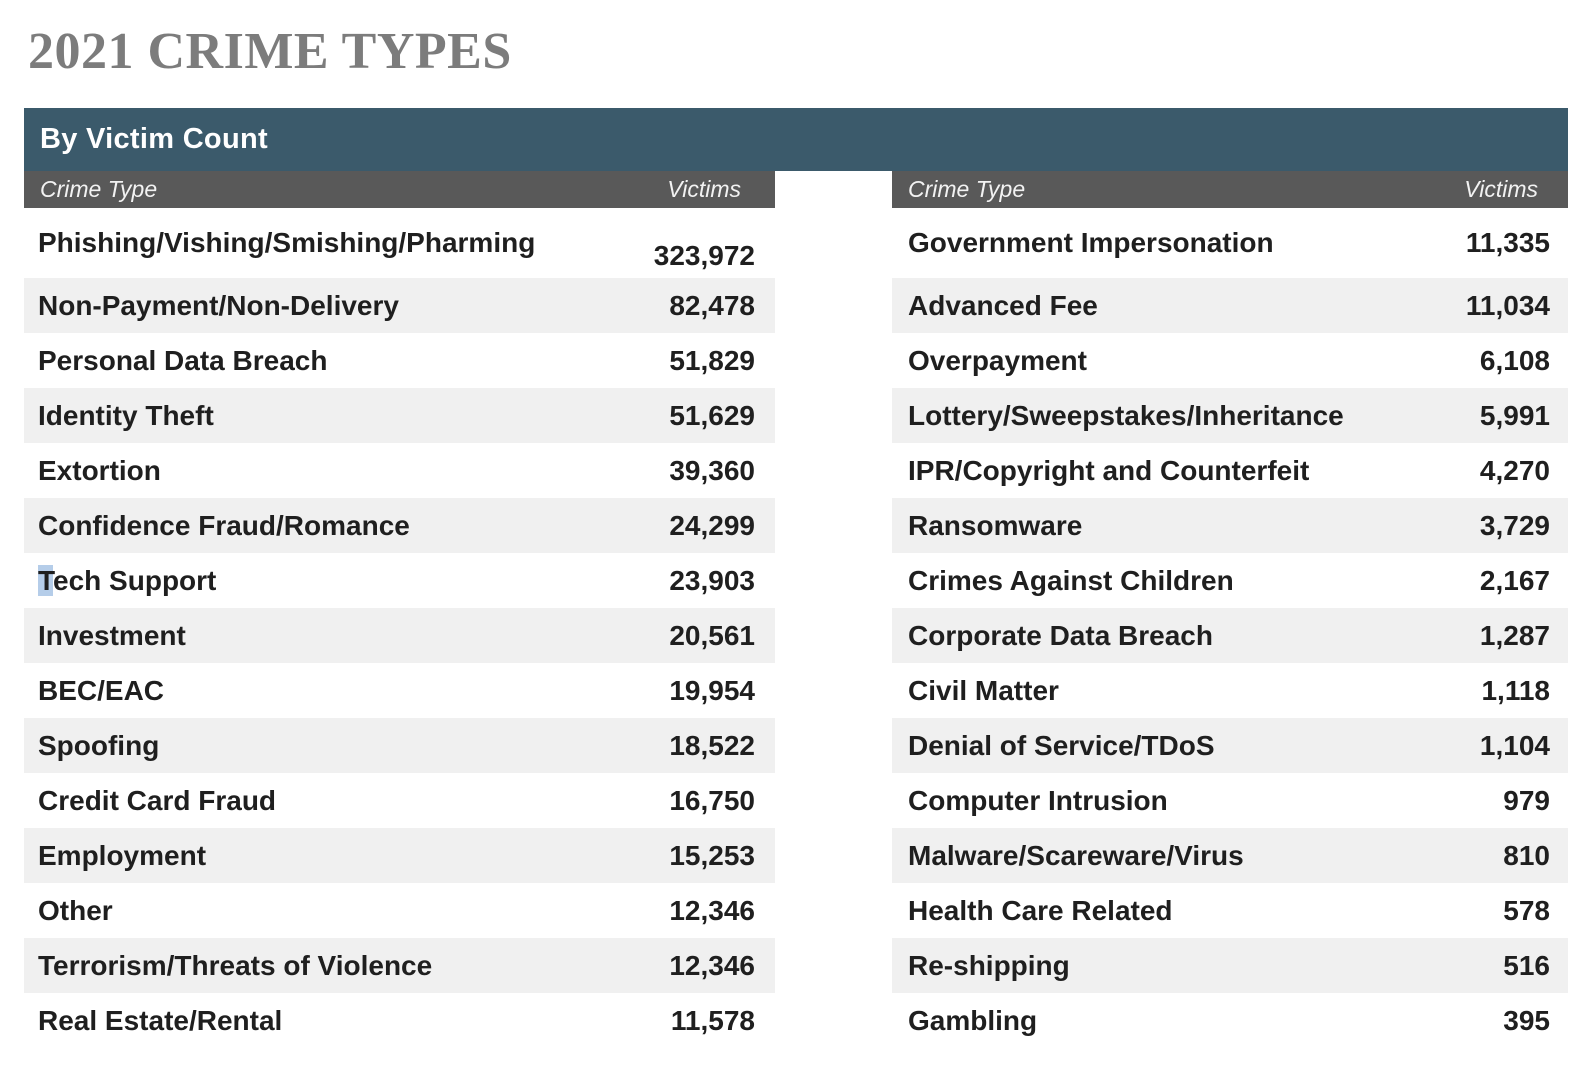 This screenshot has height=1086, width=1586. What do you see at coordinates (1514, 360) in the screenshot?
I see `victims-value: 6,108` at bounding box center [1514, 360].